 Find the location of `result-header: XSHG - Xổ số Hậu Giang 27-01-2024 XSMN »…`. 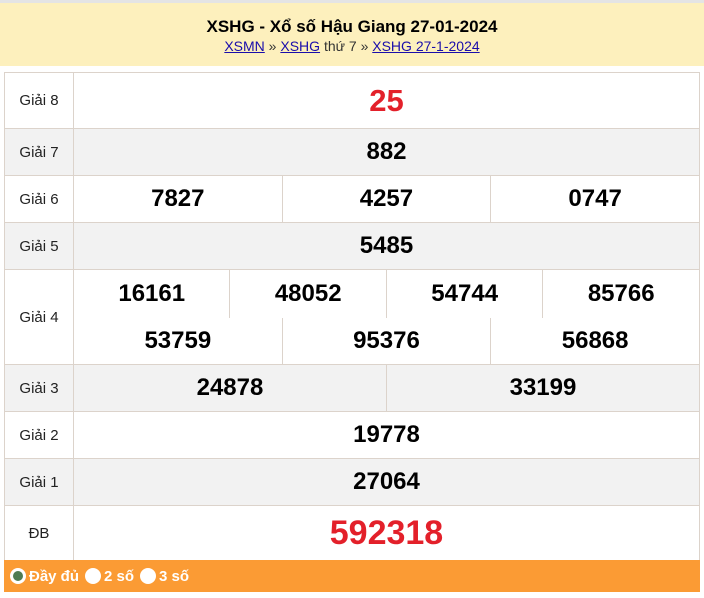

result-header: XSHG - Xổ số Hậu Giang 27-01-2024 XSMN »… is located at coordinates (352, 34).